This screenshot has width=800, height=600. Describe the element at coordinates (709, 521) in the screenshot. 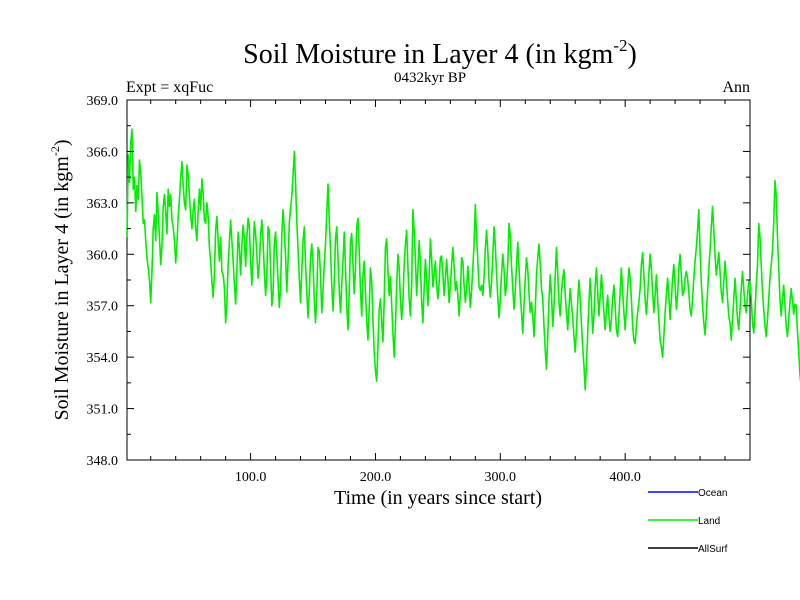

I see `legend-label-land: Land` at that location.